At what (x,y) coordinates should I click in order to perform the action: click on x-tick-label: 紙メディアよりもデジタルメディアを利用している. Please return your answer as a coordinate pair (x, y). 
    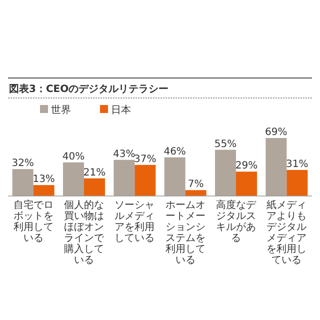
    Looking at the image, I should click on (286, 232).